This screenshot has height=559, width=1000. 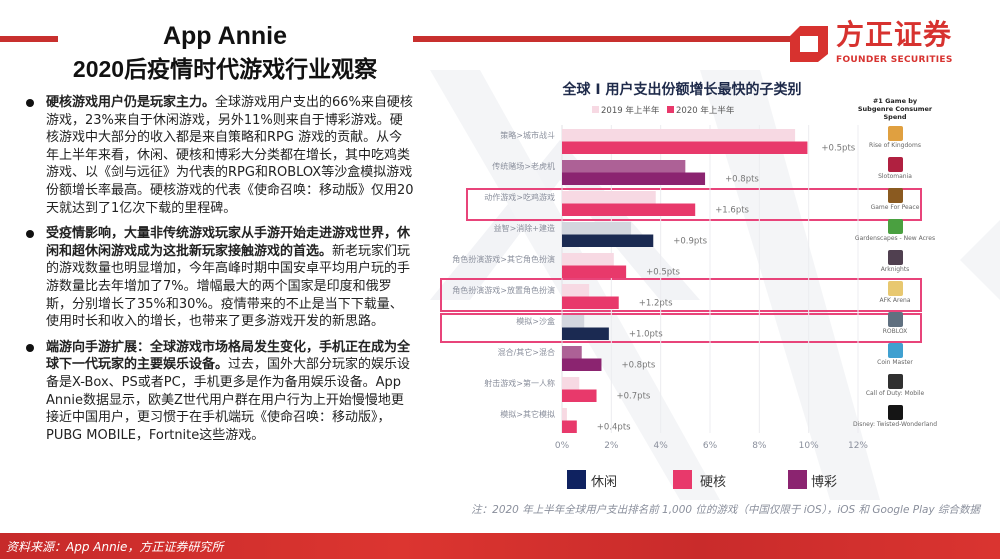 I want to click on top-game: Game For Peace, so click(x=895, y=199).